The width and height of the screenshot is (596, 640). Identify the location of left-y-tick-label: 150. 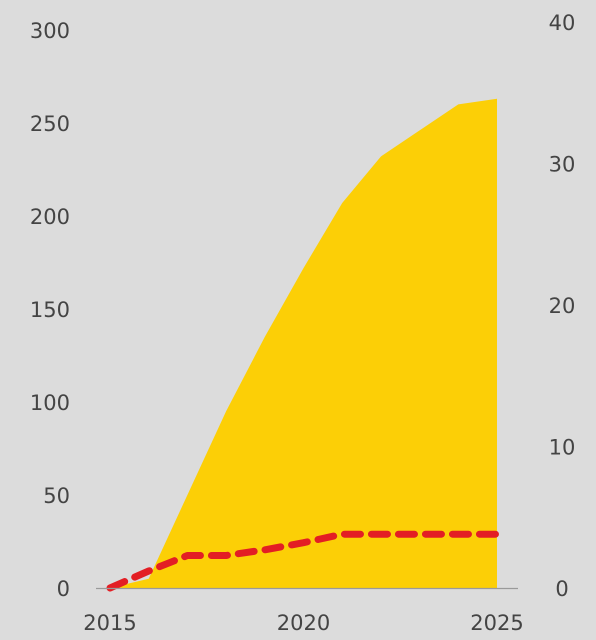
(50, 310).